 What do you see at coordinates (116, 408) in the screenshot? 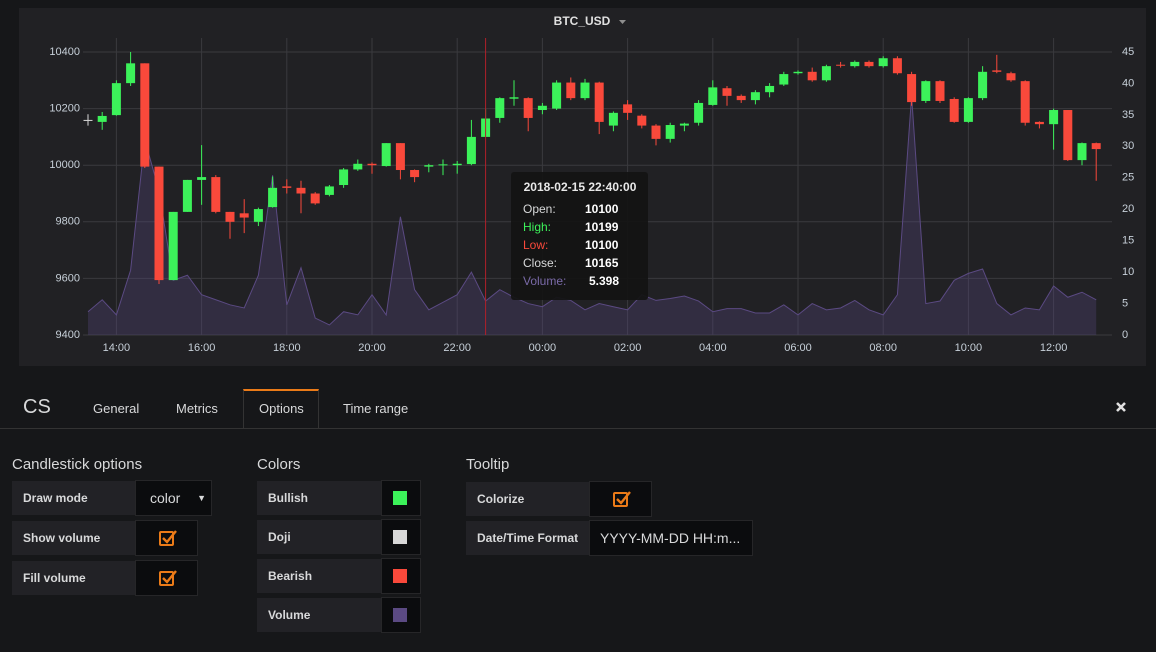
I see `tab: General` at bounding box center [116, 408].